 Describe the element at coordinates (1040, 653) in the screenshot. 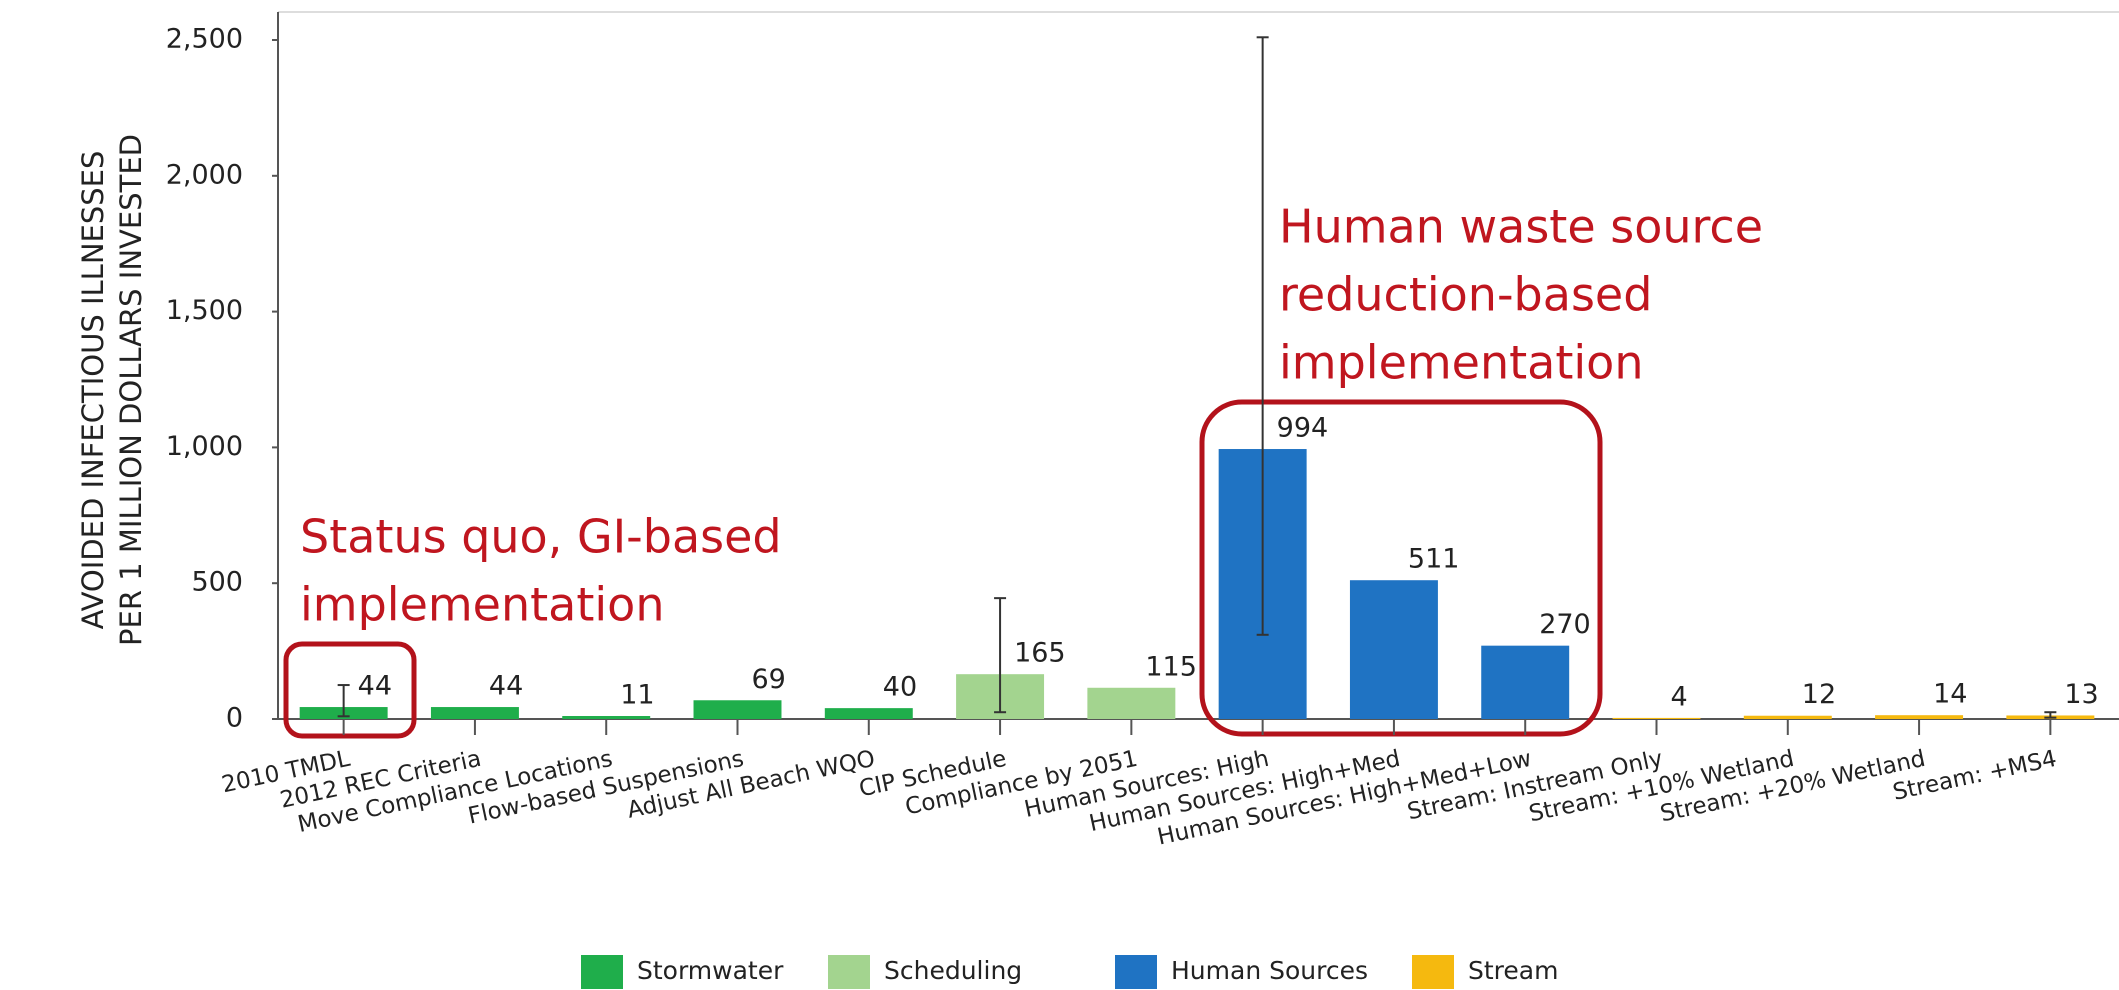

I see `data-label: 165` at that location.